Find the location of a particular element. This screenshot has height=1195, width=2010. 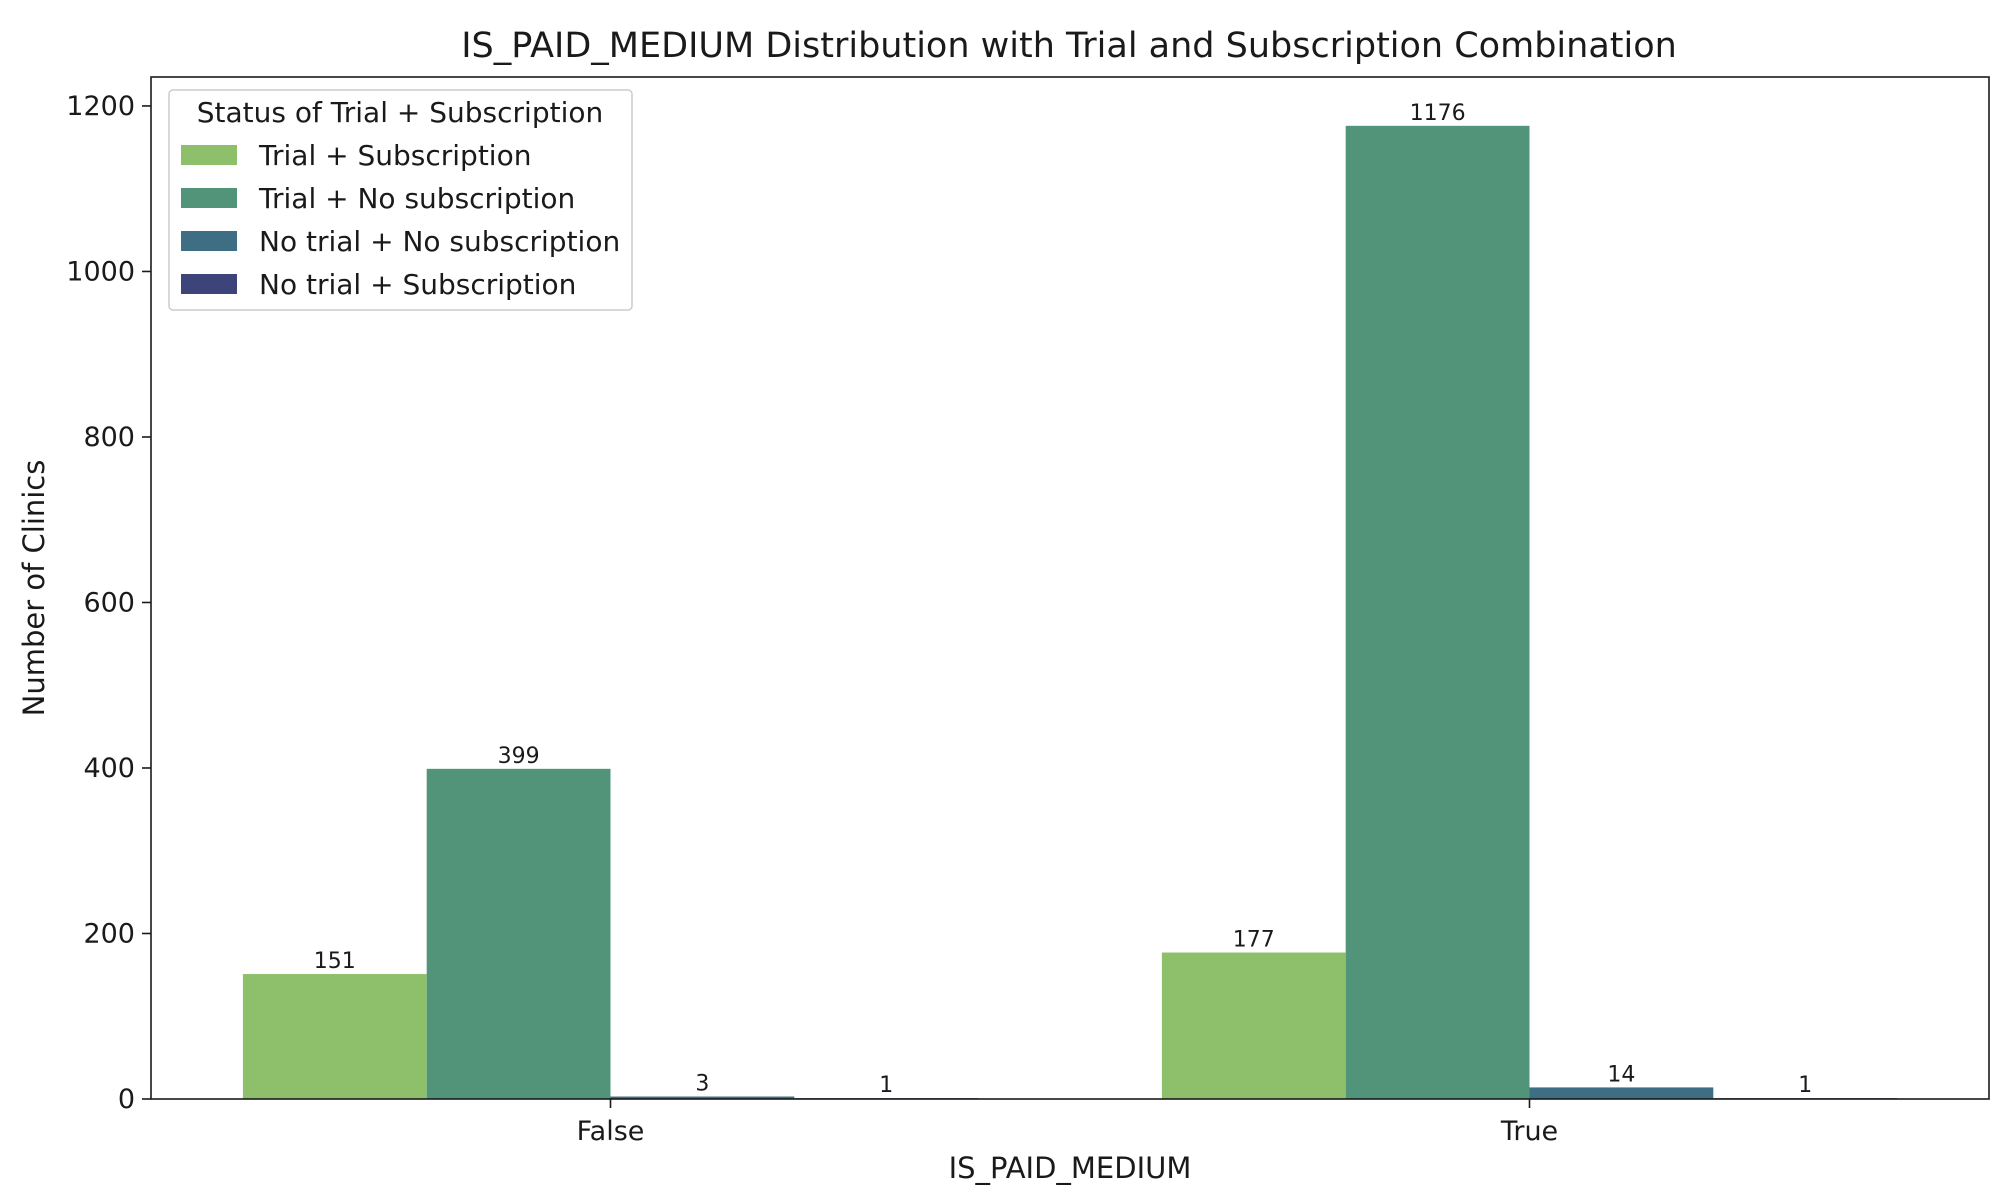

data-label: 1176 is located at coordinates (1438, 113).